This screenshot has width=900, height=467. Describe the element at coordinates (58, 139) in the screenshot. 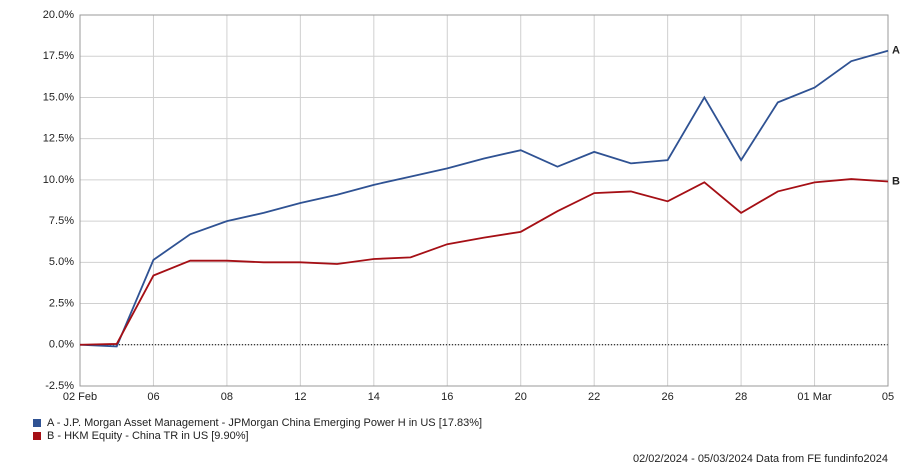

I see `y-tick-label: 12.5%` at that location.